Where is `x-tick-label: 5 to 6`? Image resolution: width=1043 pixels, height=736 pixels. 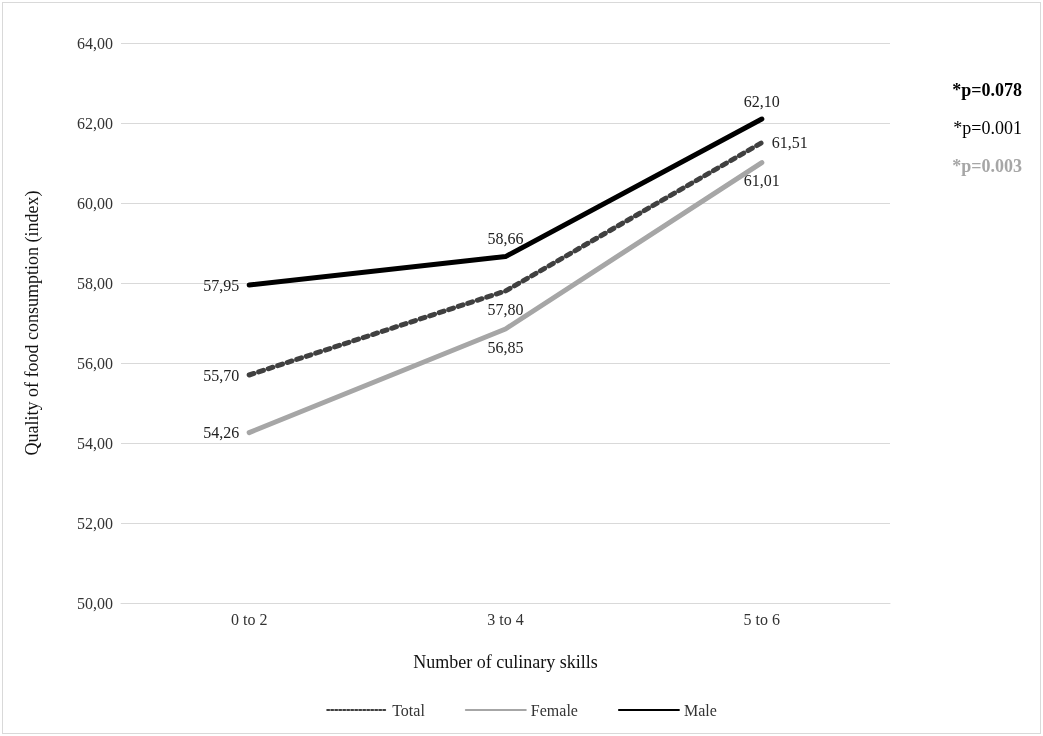 x-tick-label: 5 to 6 is located at coordinates (762, 619).